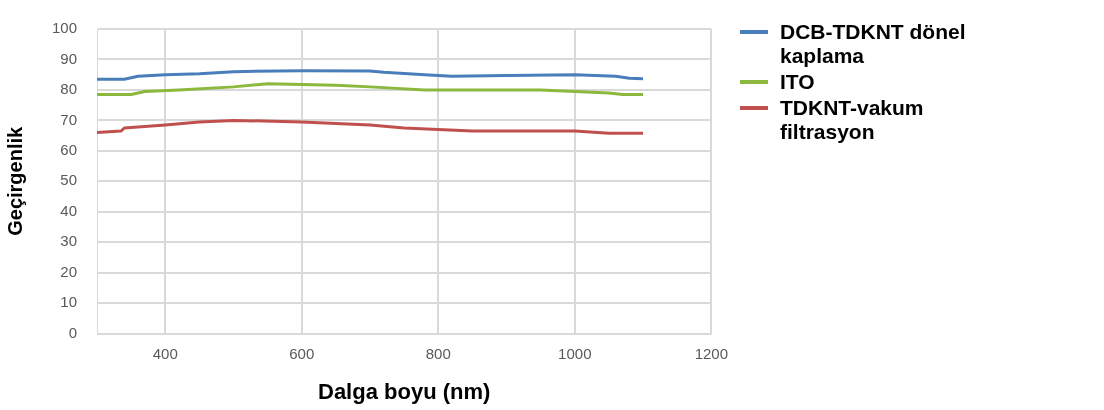 Image resolution: width=1104 pixels, height=410 pixels. What do you see at coordinates (14, 180) in the screenshot?
I see `y-axis-title: Geçirgenlik` at bounding box center [14, 180].